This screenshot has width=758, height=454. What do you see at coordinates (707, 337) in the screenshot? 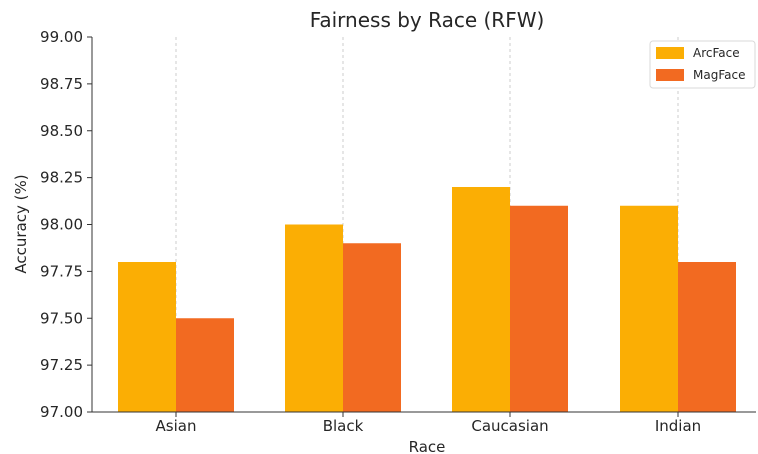
I see `bar-magface-indian` at bounding box center [707, 337].